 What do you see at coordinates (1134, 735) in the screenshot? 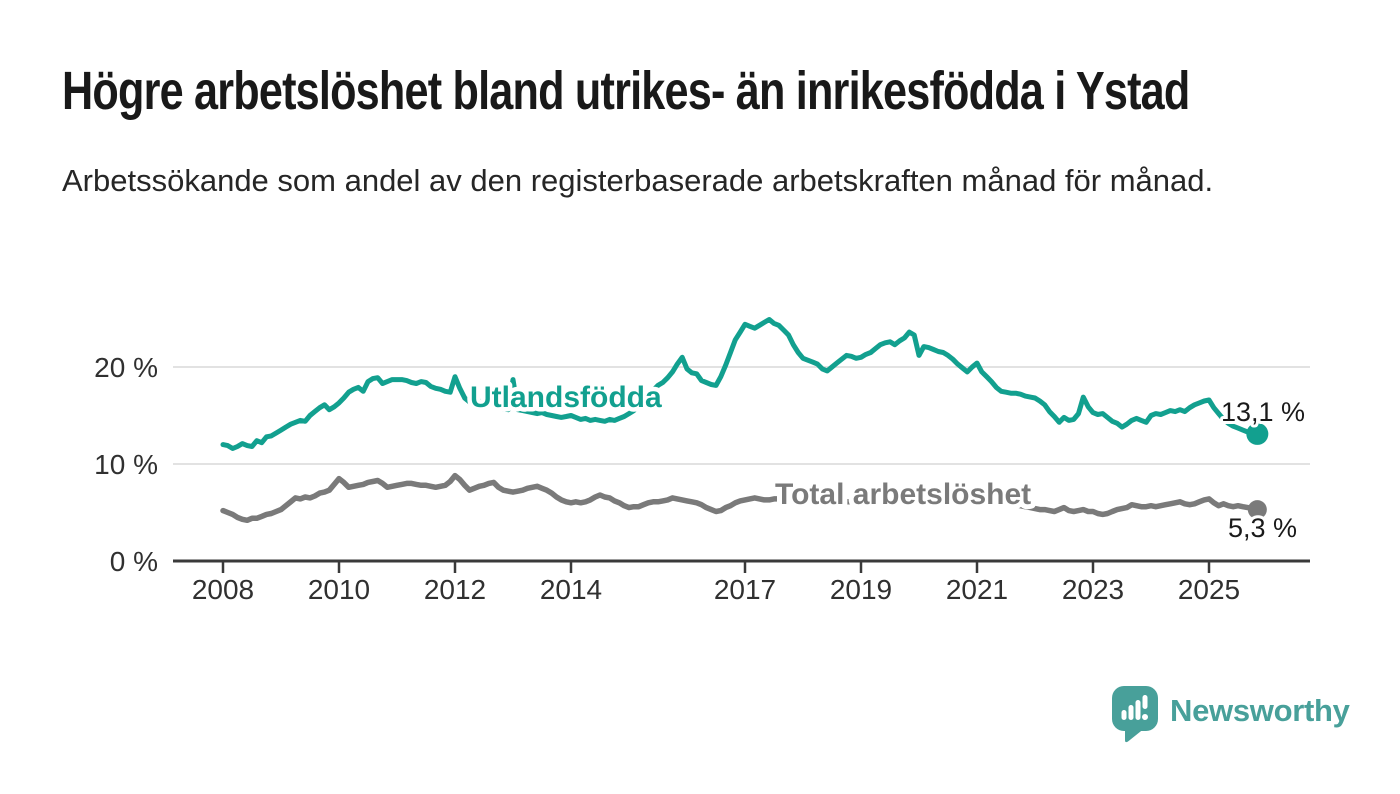
I see `logo-bubble-tail` at bounding box center [1134, 735].